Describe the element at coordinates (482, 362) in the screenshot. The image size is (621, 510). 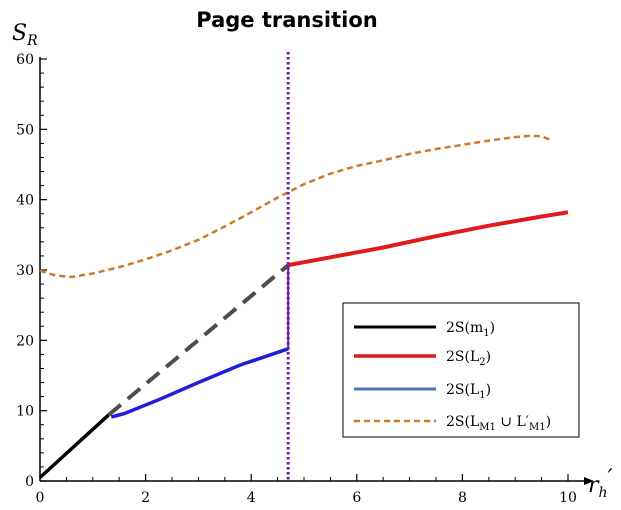
I see `legend-text-sub: 2` at that location.